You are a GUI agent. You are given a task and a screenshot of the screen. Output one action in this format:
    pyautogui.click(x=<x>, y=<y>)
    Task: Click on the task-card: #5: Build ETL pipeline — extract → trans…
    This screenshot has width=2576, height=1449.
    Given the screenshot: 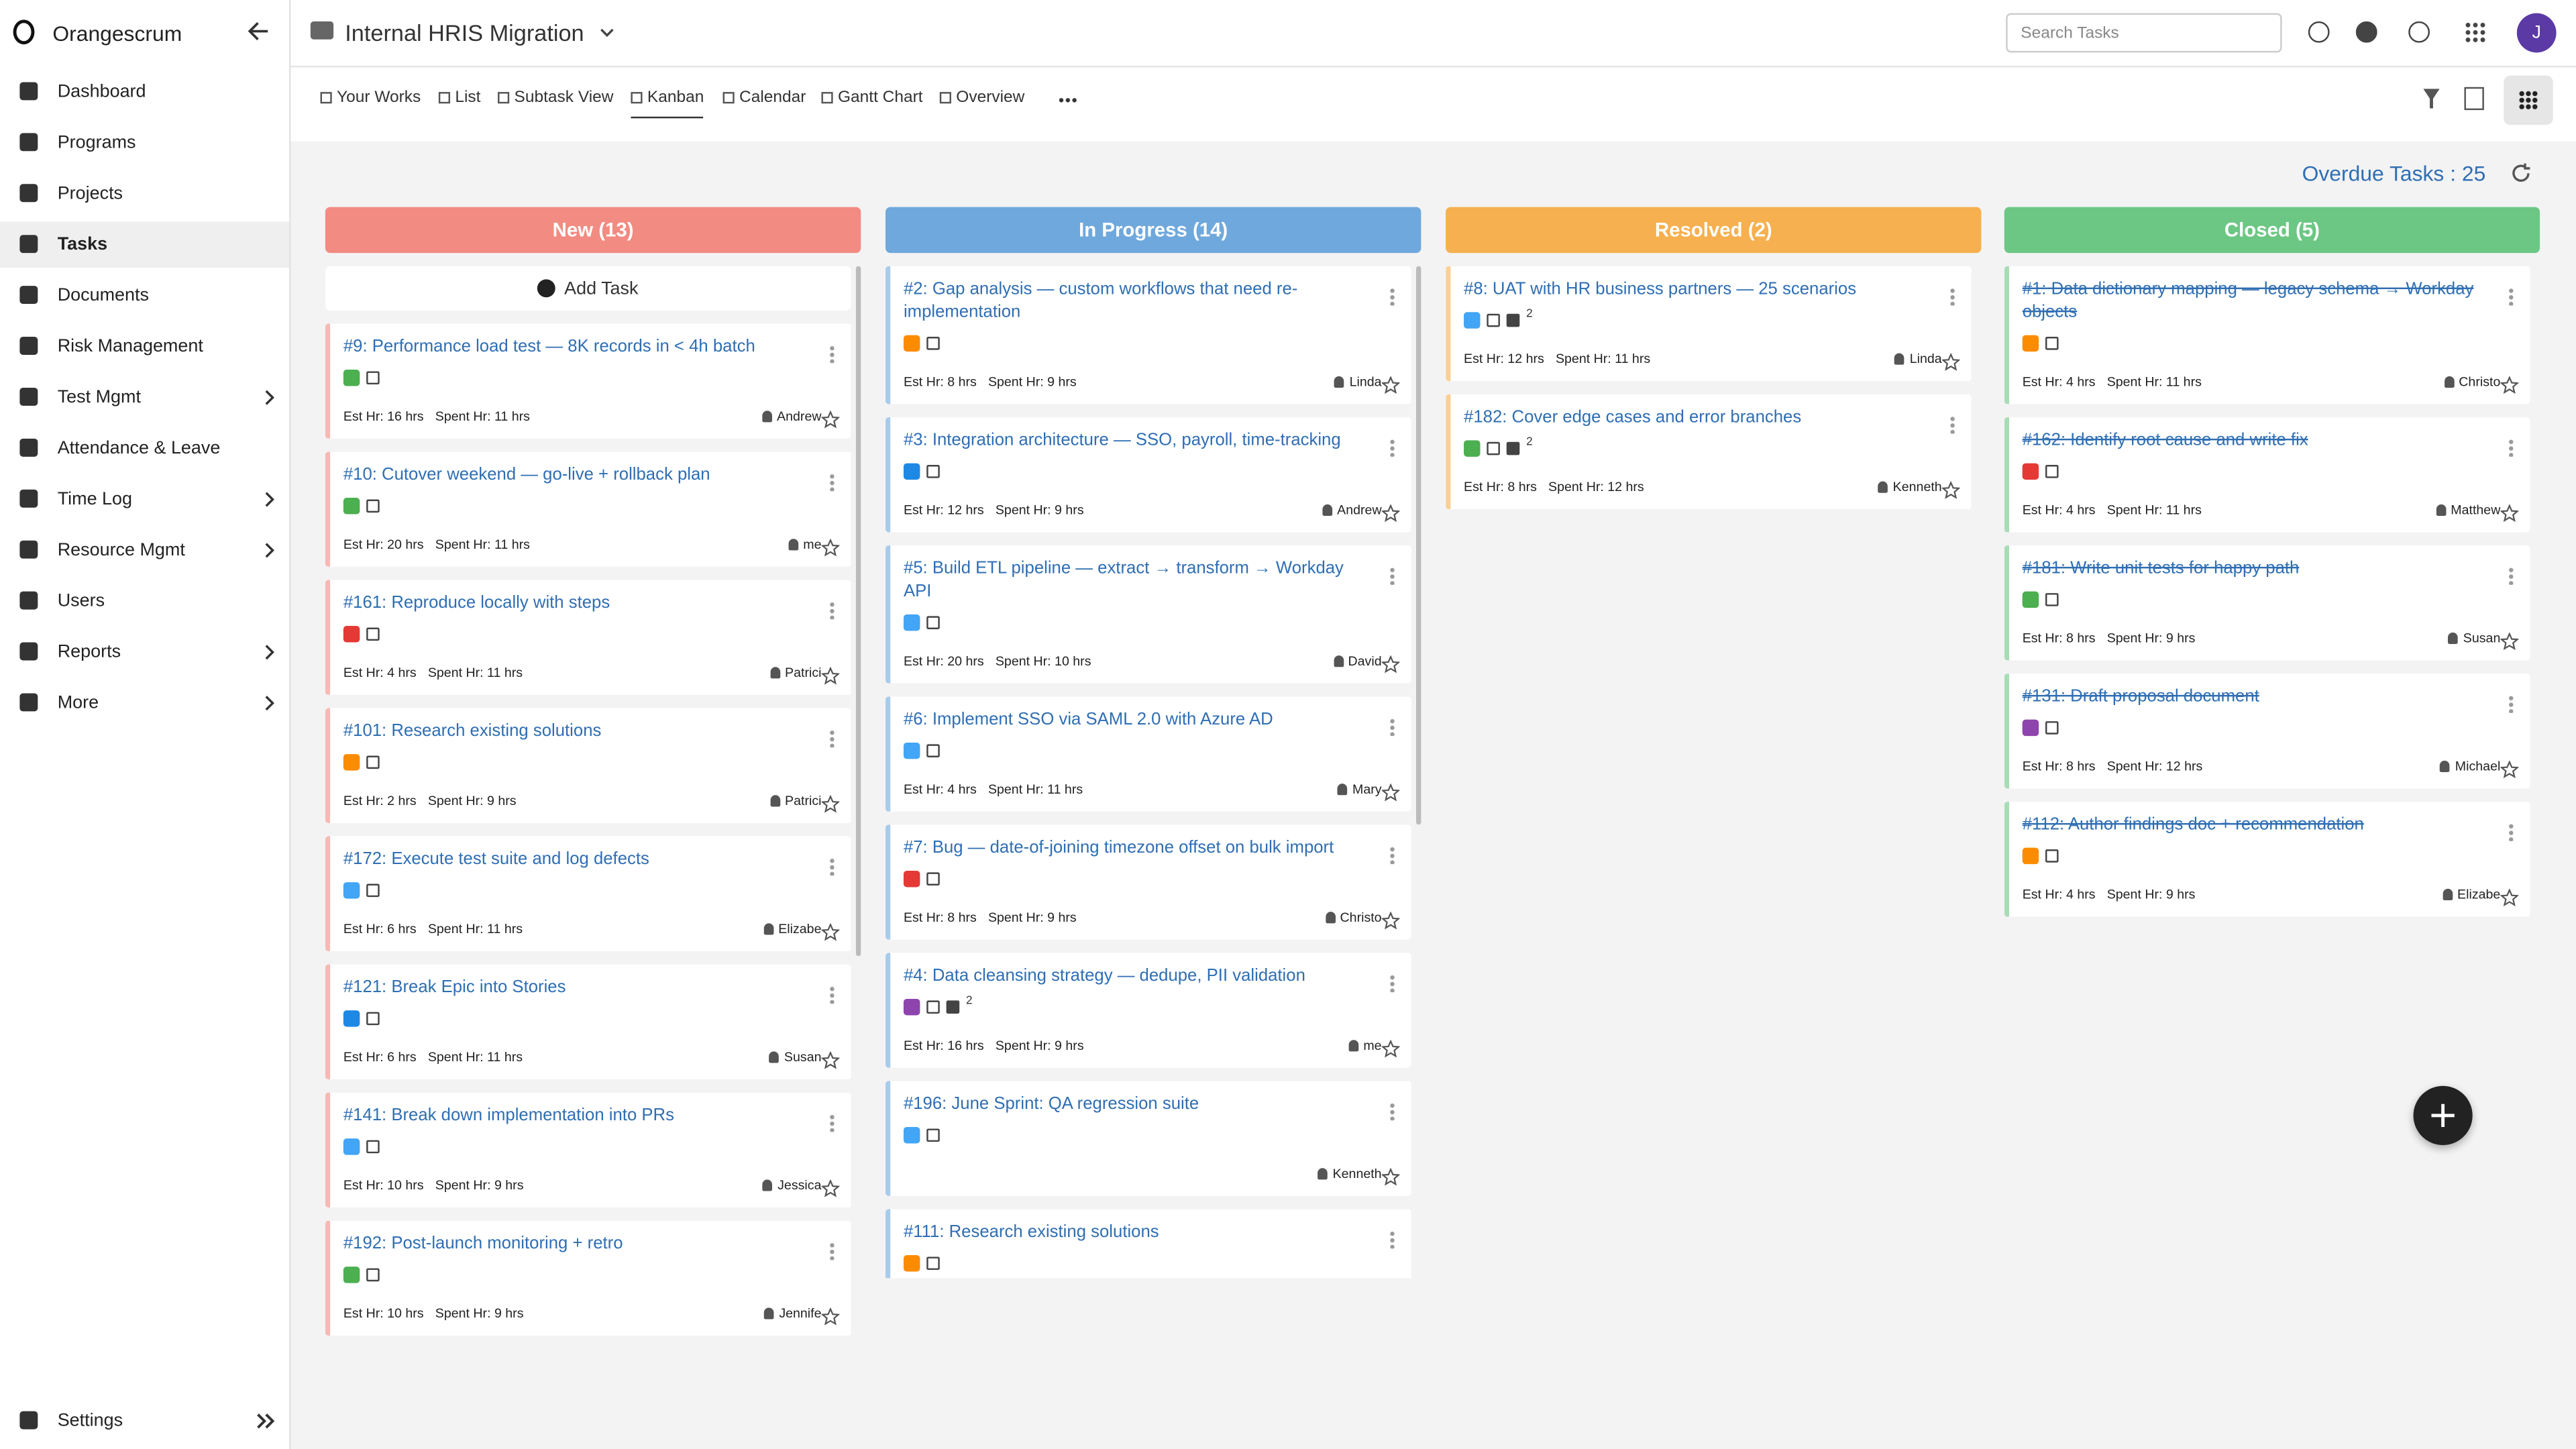 What is the action you would take?
    pyautogui.click(x=1148, y=614)
    